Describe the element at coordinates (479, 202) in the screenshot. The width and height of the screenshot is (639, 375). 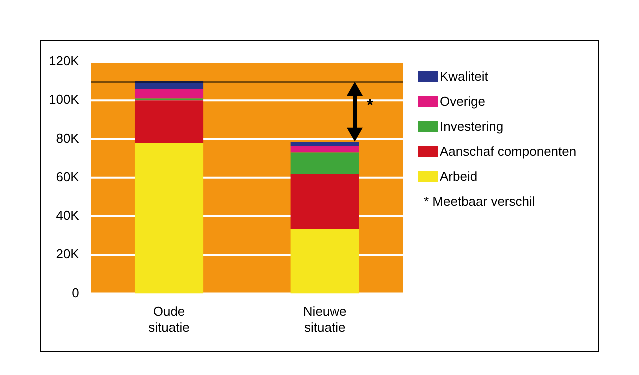
I see `text: * Meetbaar verschil` at that location.